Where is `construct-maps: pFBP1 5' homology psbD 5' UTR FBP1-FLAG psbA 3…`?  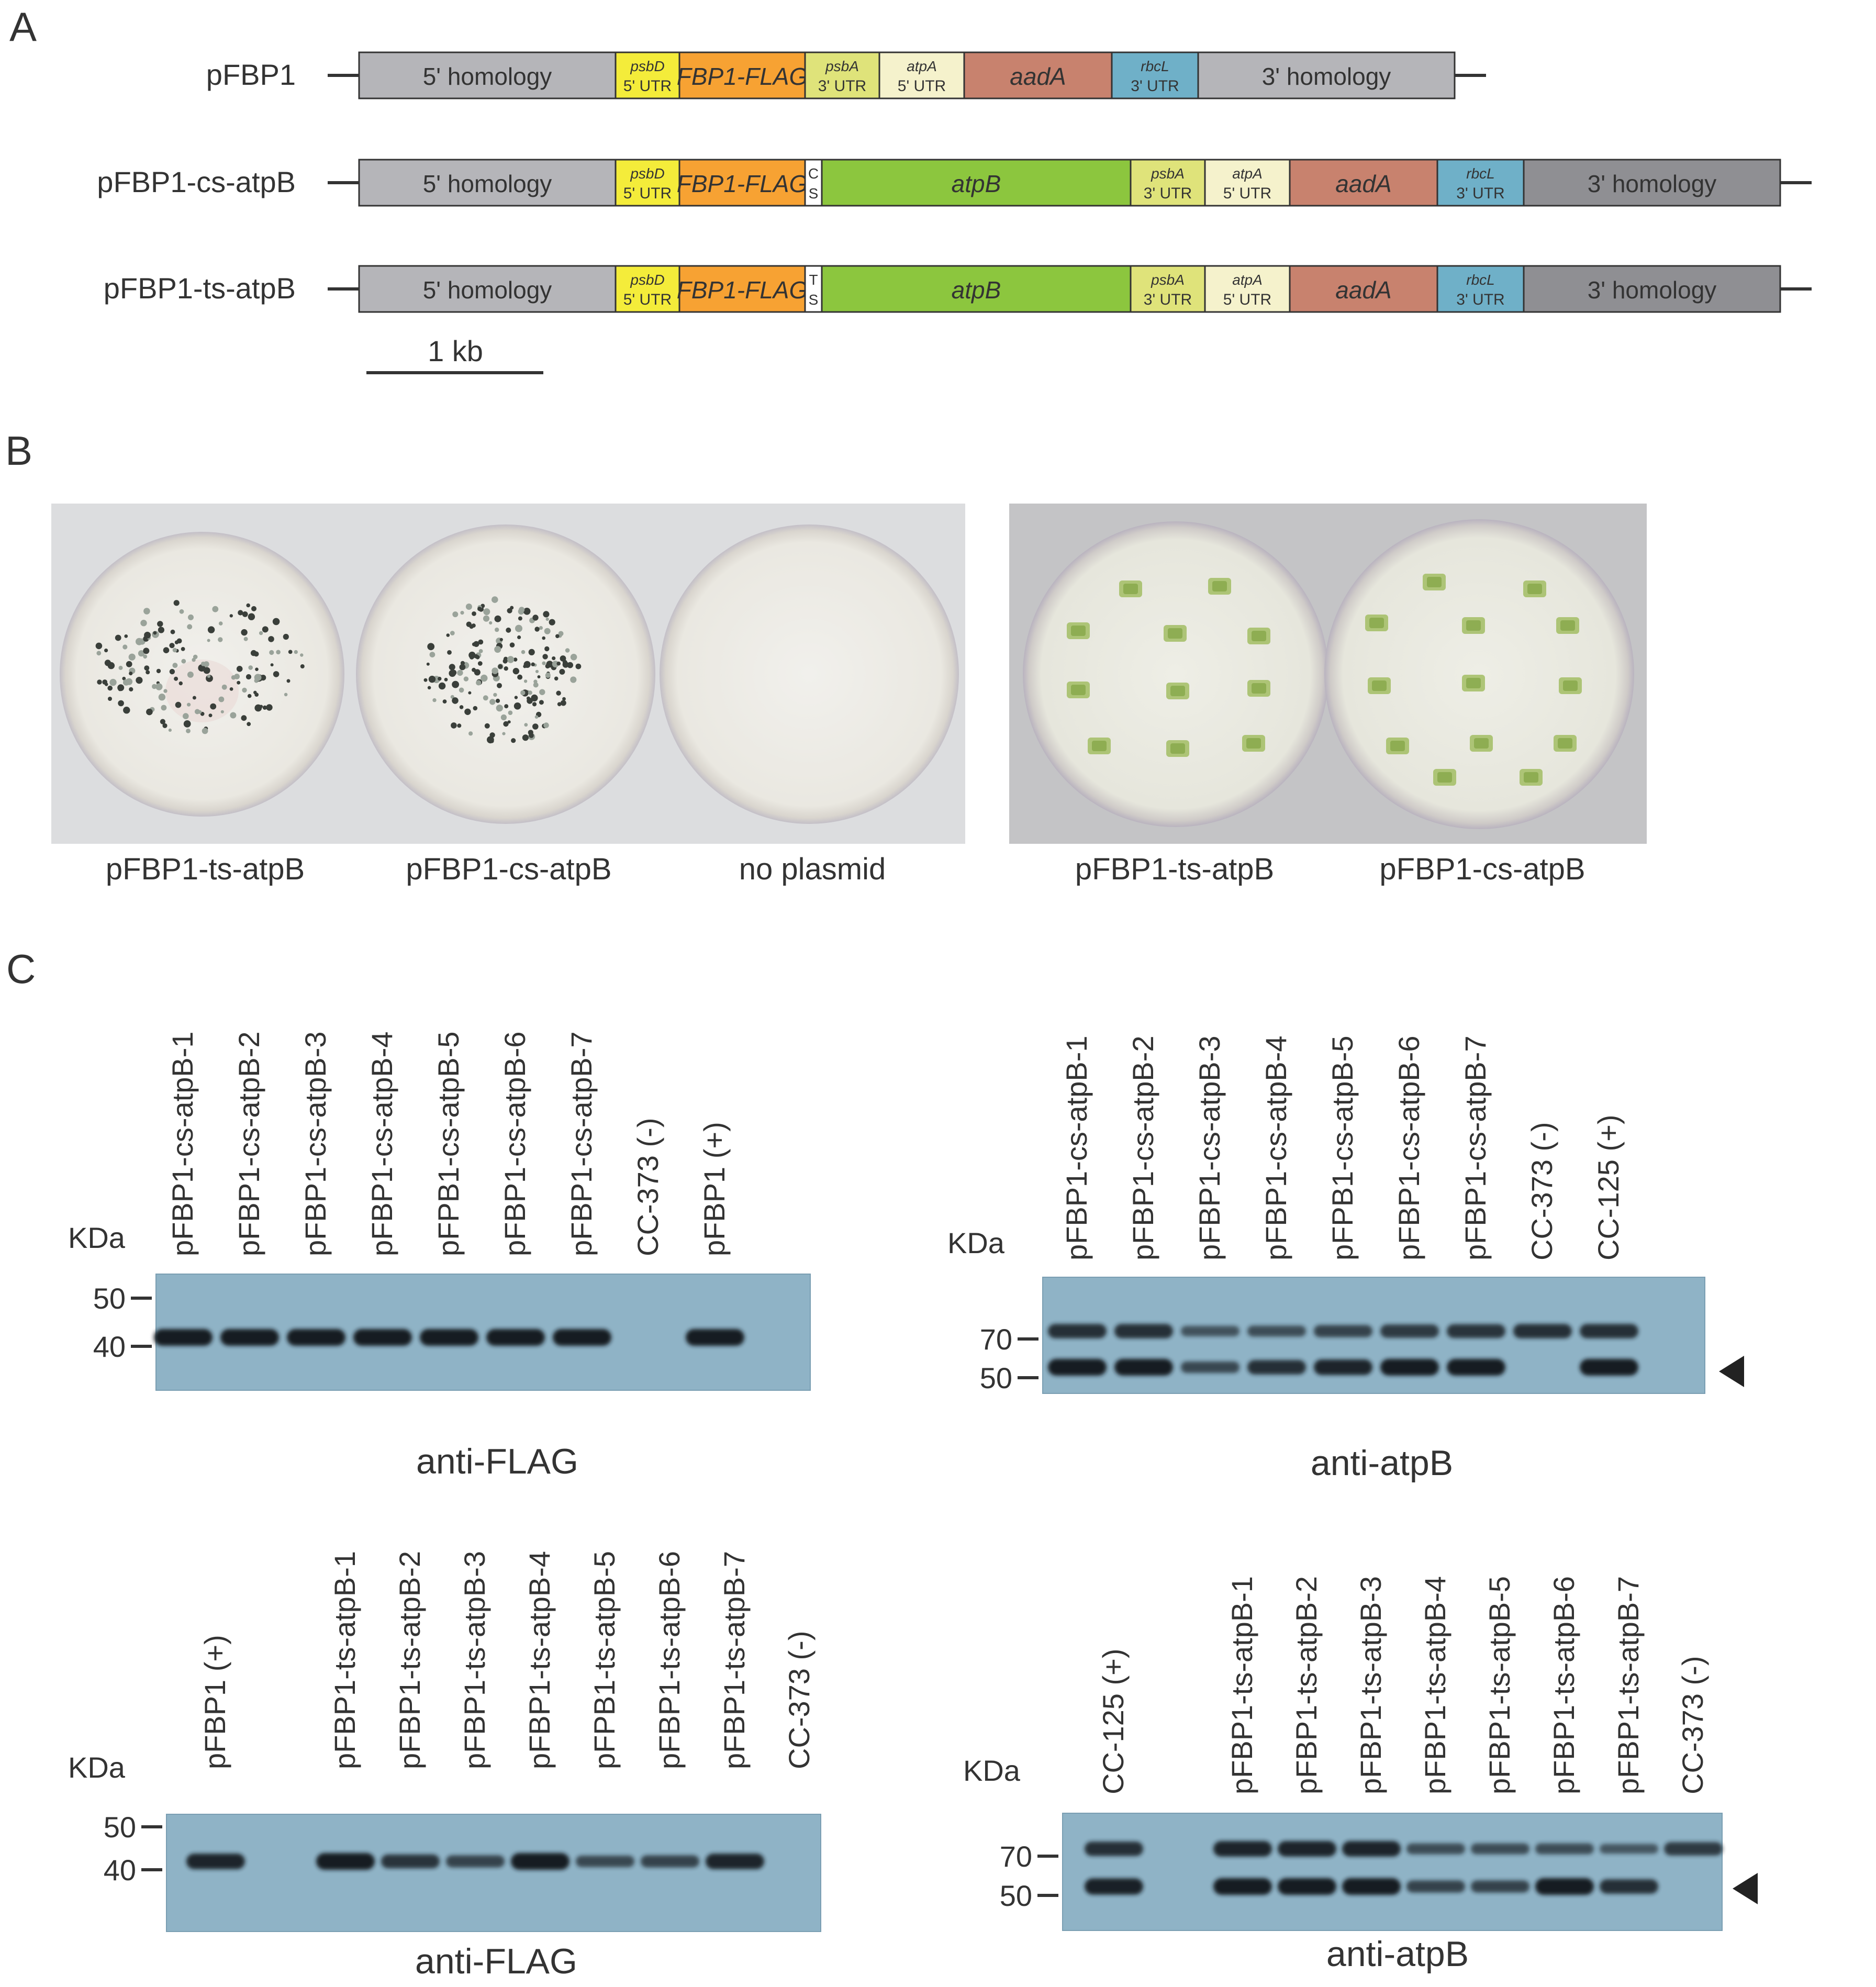
construct-maps: pFBP1 5' homology psbD 5' UTR FBP1-FLAG psbA 3… is located at coordinates (954, 182).